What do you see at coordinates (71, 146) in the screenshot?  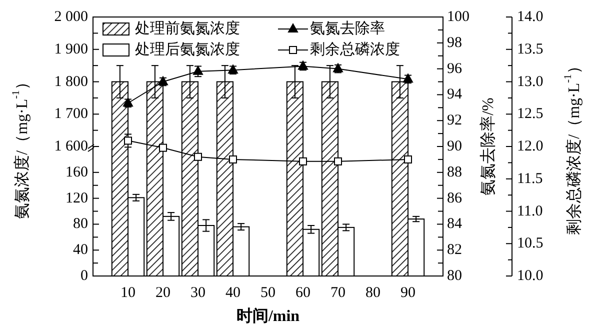 I see `y-tick-label: 1 600` at bounding box center [71, 146].